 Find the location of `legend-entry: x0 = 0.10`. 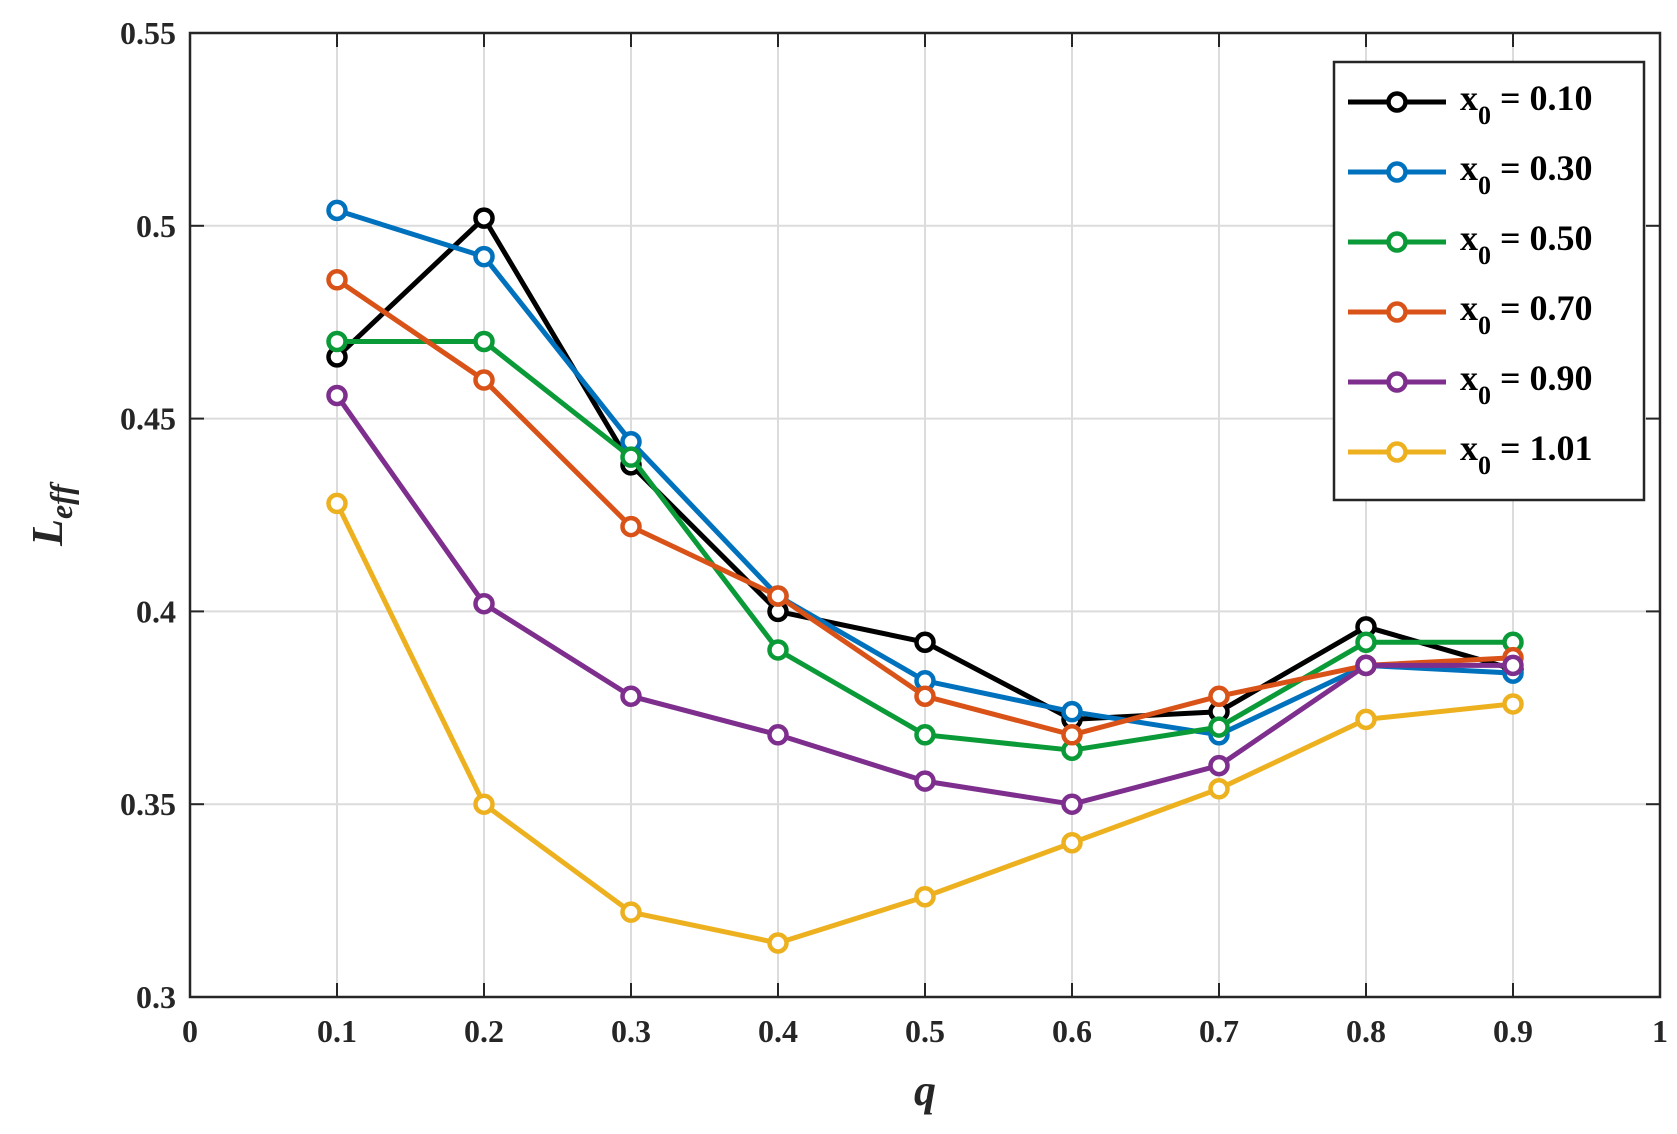

legend-entry: x0 = 0.10 is located at coordinates (1470, 104).